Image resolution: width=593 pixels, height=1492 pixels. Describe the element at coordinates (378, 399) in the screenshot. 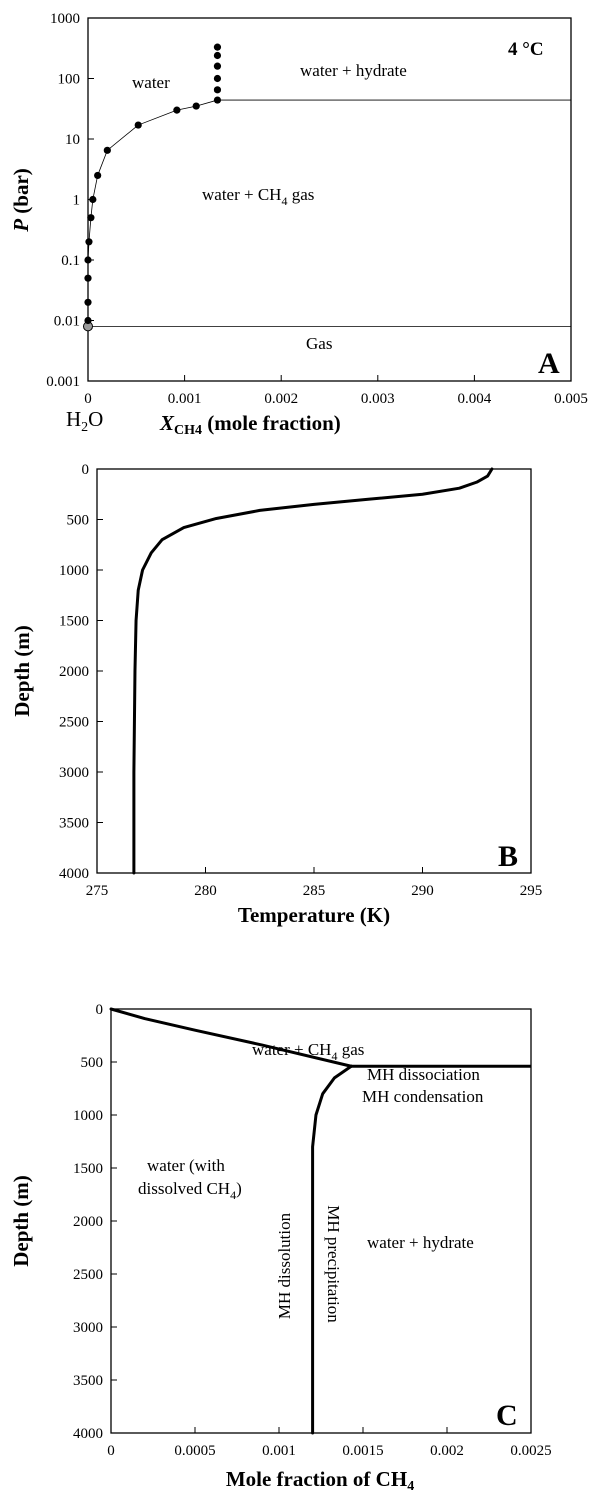

I see `x-tick-label: 0.003` at that location.